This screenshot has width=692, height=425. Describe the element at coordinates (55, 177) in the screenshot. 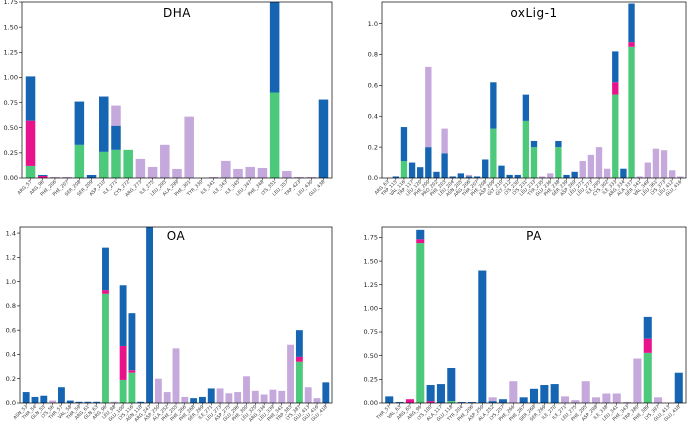

I see `bar-PHE_206-seg4` at that location.